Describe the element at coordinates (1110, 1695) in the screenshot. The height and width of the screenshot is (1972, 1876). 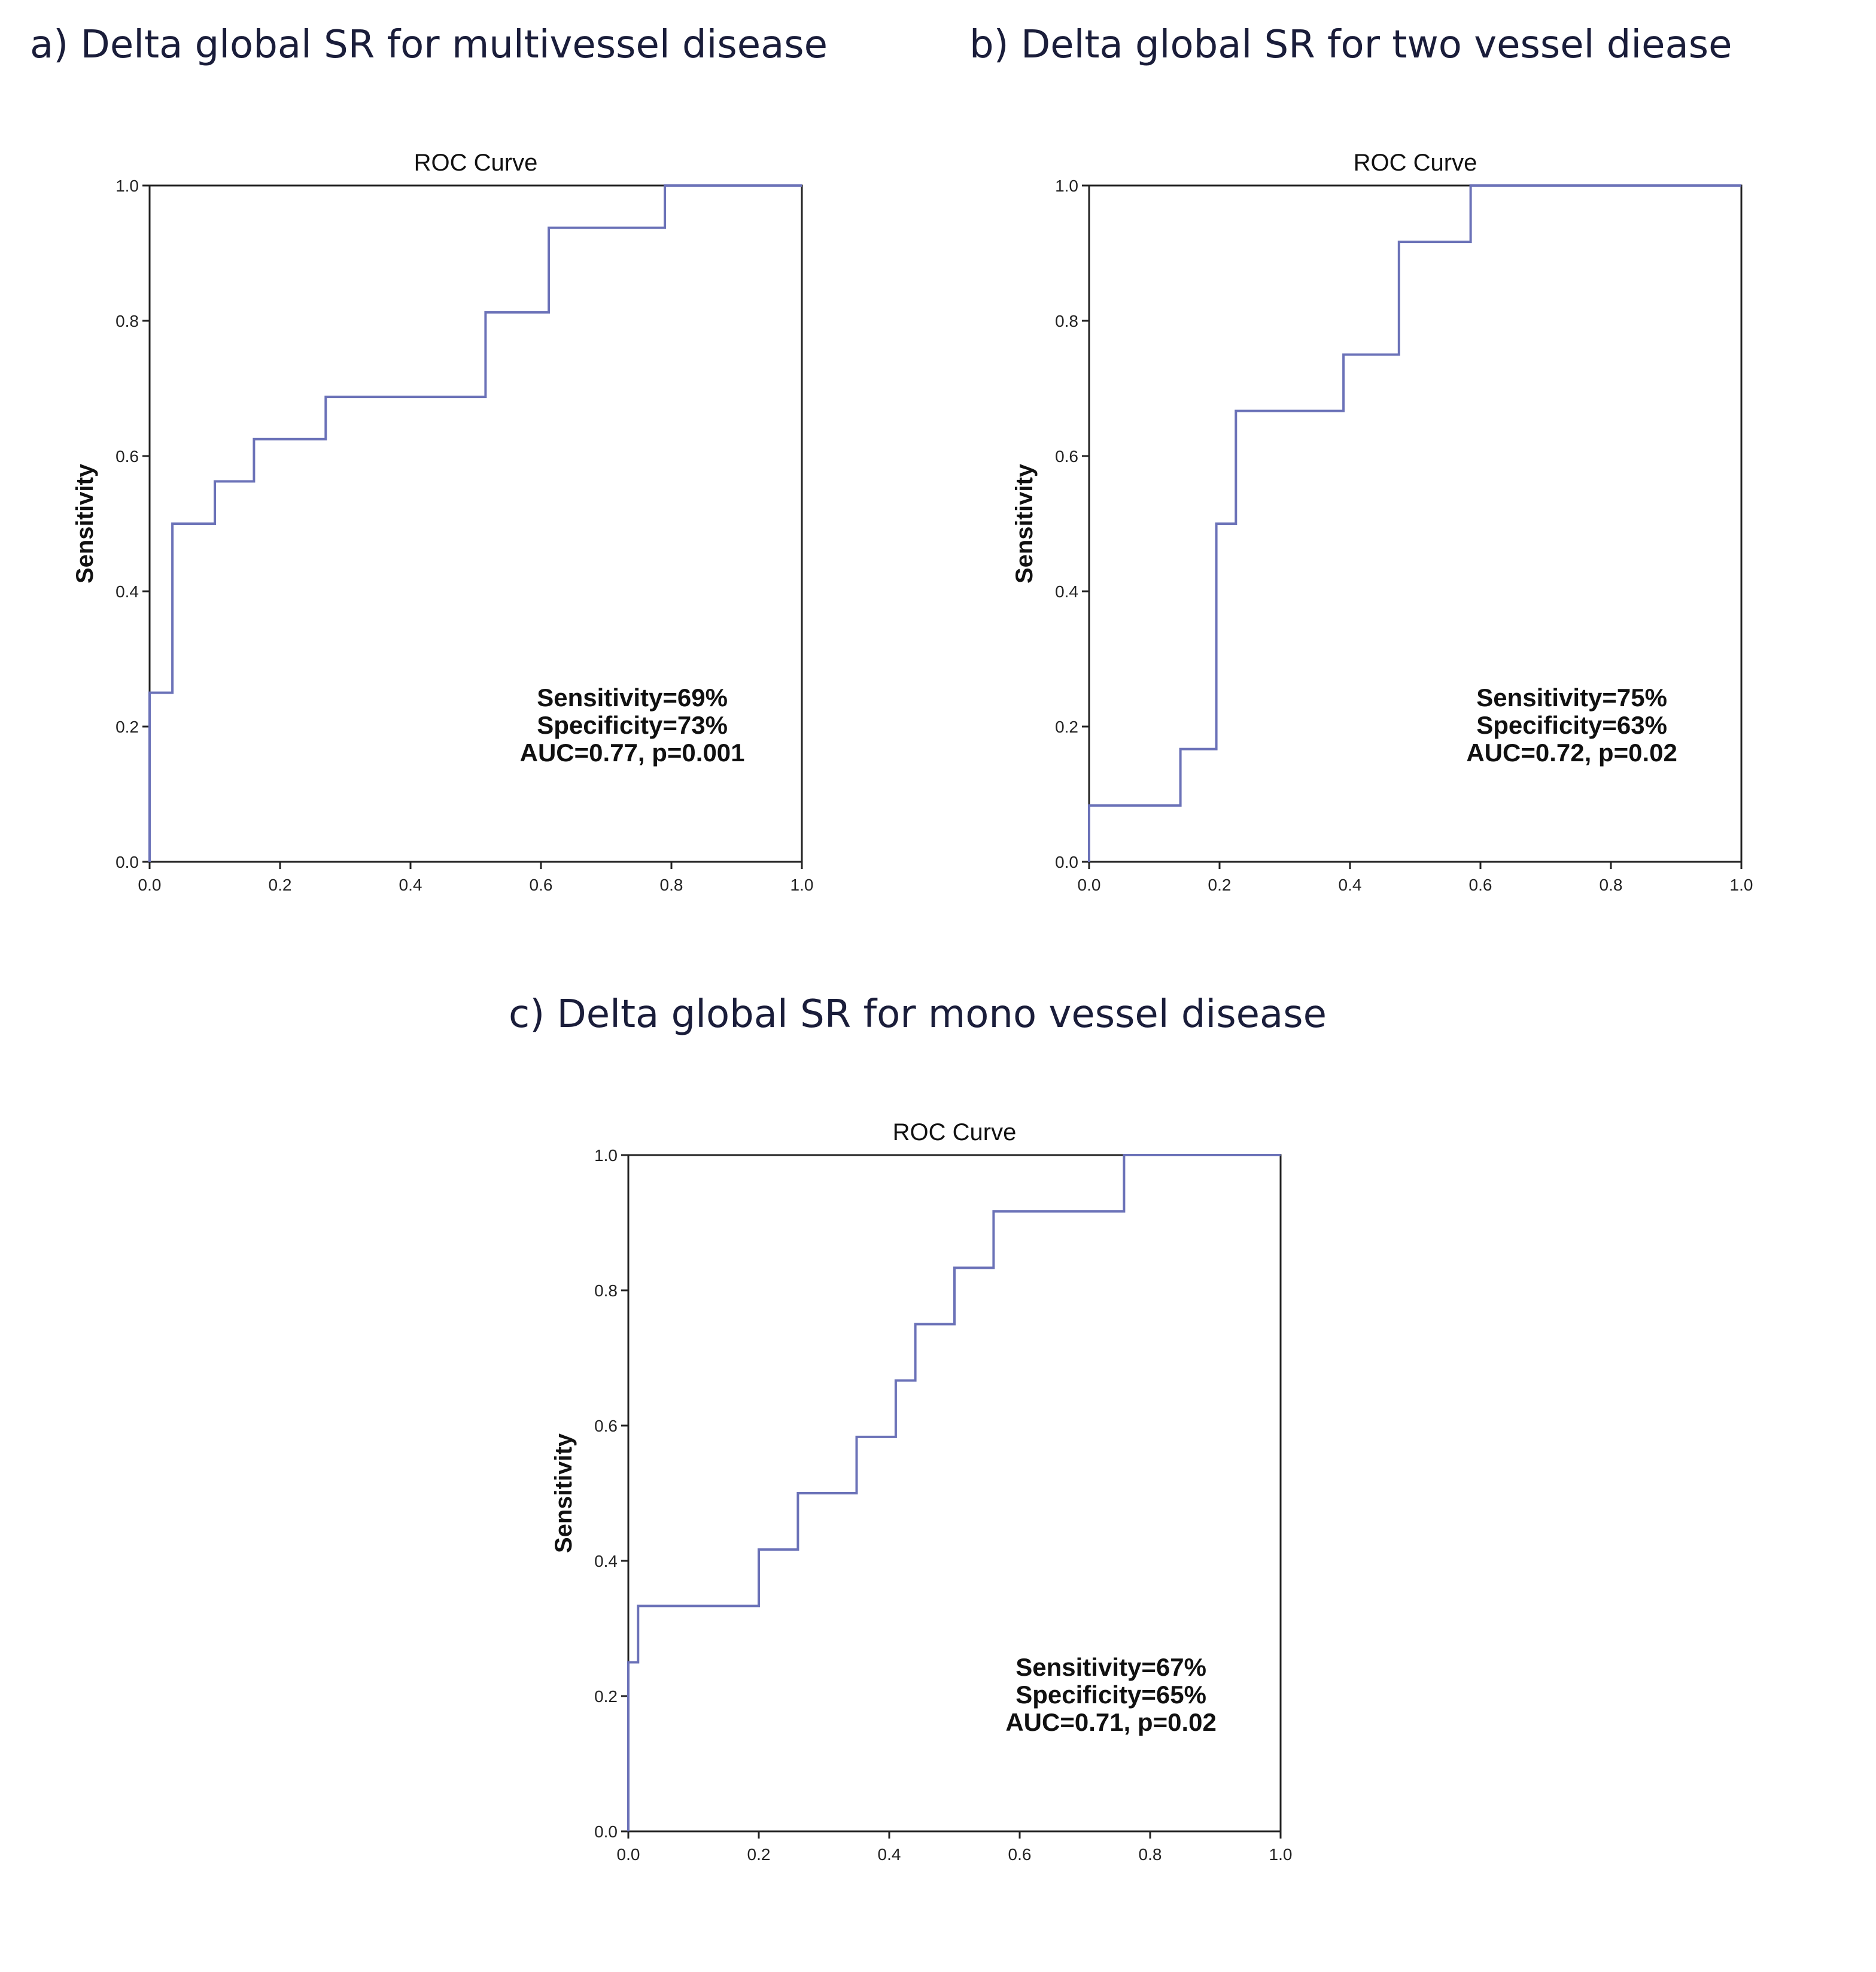
I see `stats-annotation: Specificity=65%` at that location.